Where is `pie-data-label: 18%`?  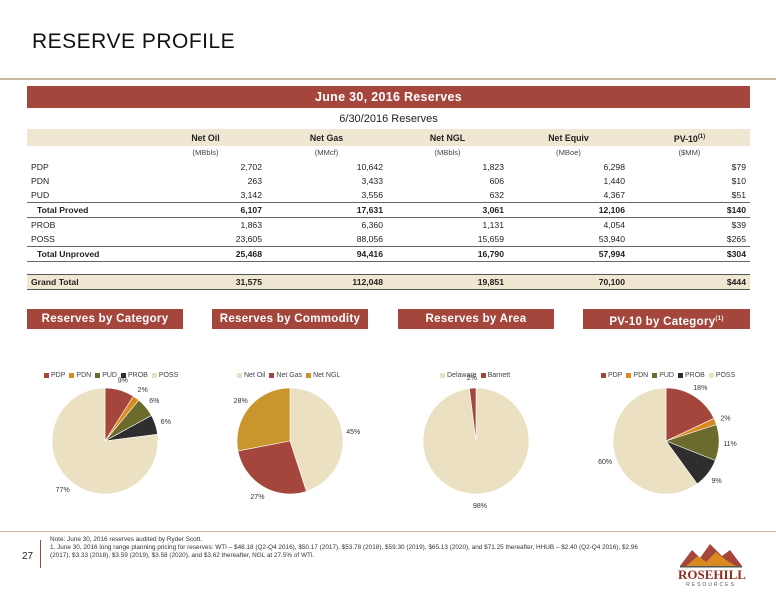
pie-data-label: 18% is located at coordinates (700, 388).